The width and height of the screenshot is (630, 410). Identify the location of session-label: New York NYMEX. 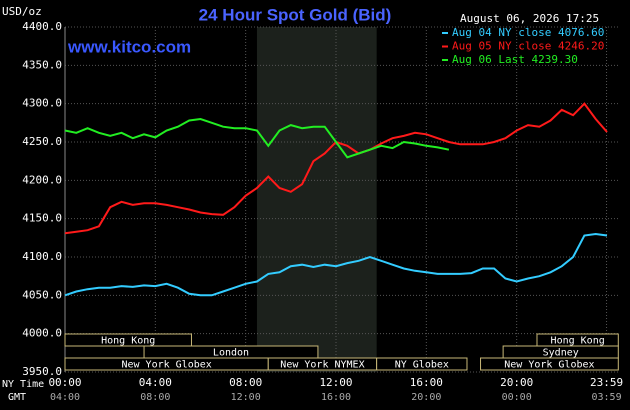
(322, 365).